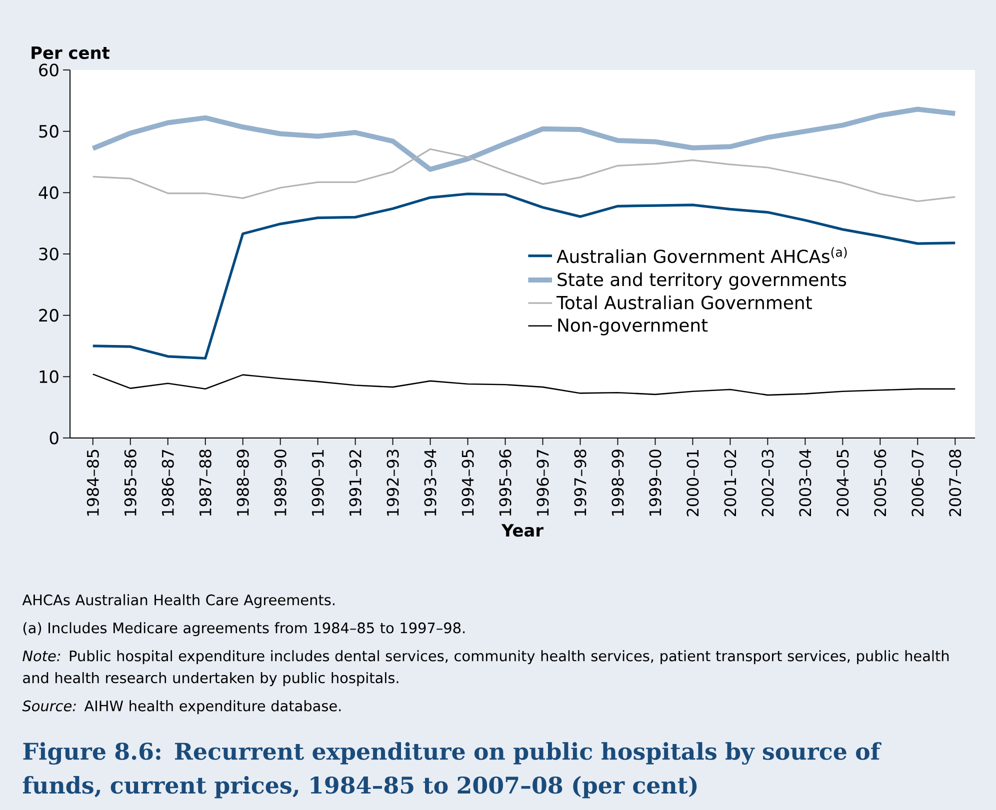  I want to click on y-tick-label: 20, so click(48, 315).